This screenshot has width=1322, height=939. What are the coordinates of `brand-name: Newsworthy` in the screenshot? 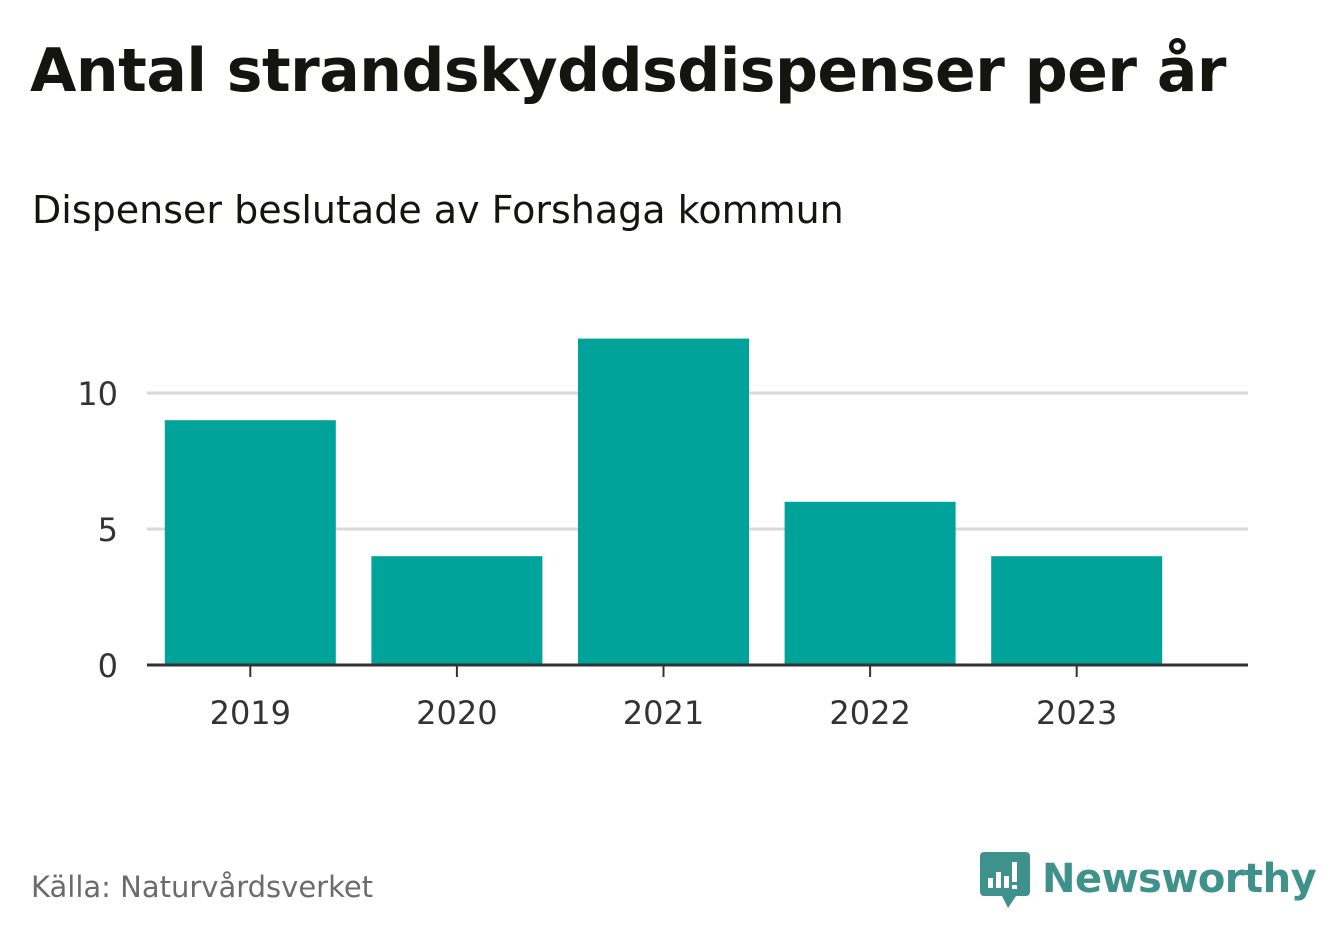 It's located at (1179, 879).